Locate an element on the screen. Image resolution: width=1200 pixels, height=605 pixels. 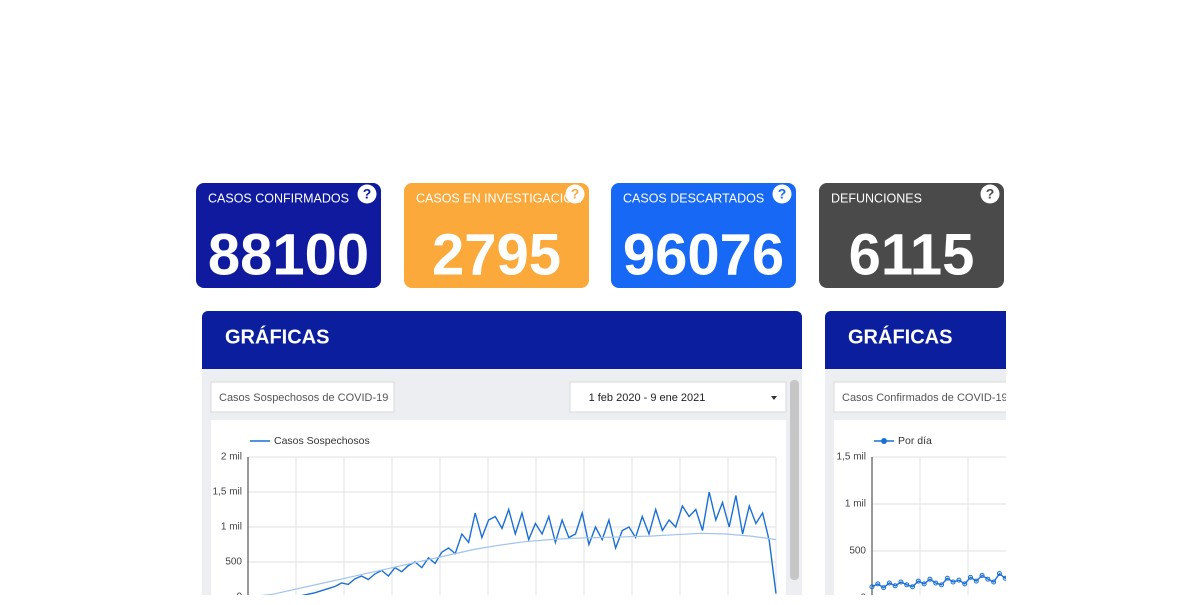
scrollbar is located at coordinates (794, 480).